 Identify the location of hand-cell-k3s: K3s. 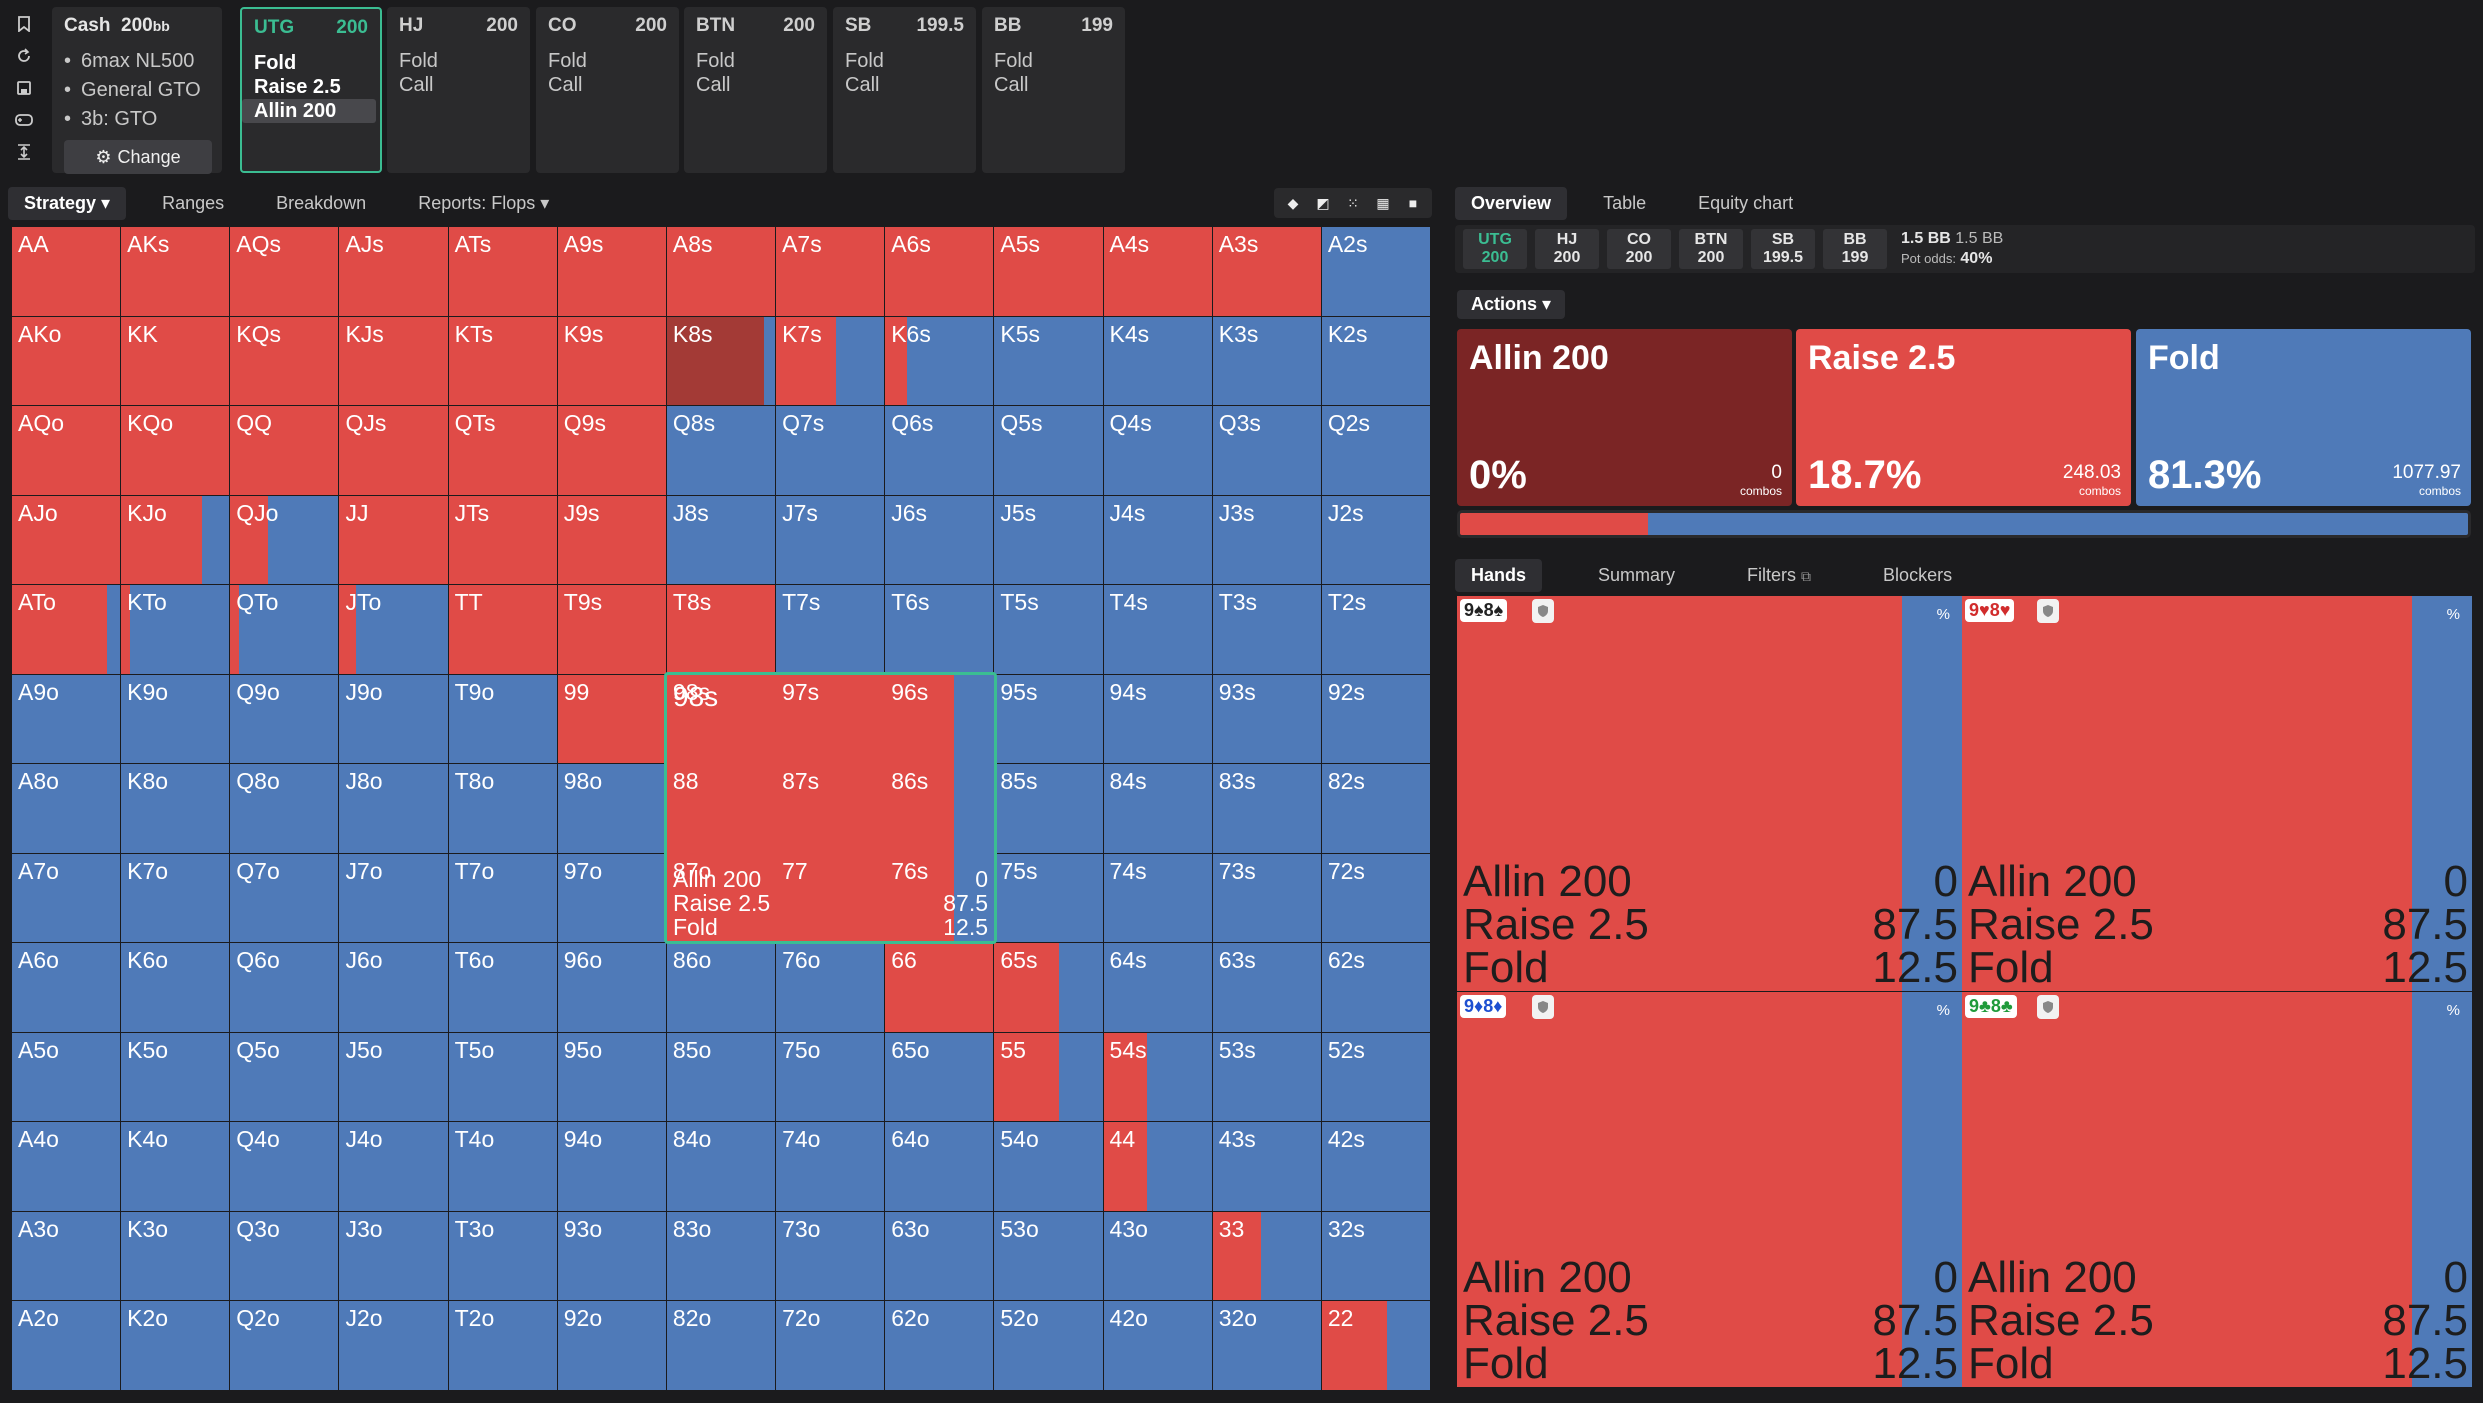
(1267, 361).